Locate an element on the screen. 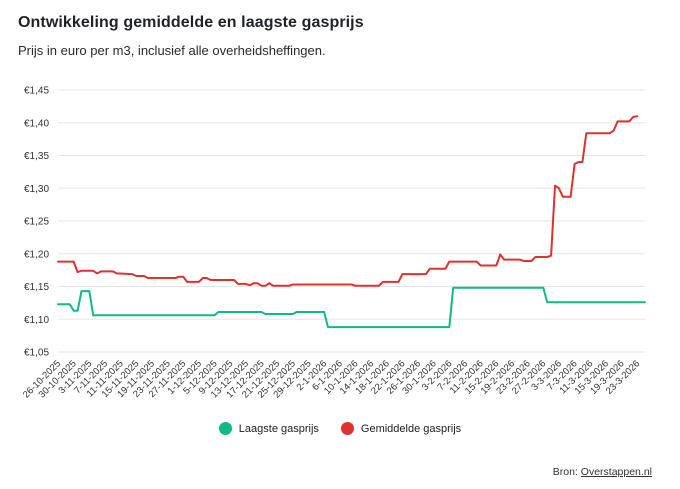  y-tick-label: €1,35 is located at coordinates (36, 156).